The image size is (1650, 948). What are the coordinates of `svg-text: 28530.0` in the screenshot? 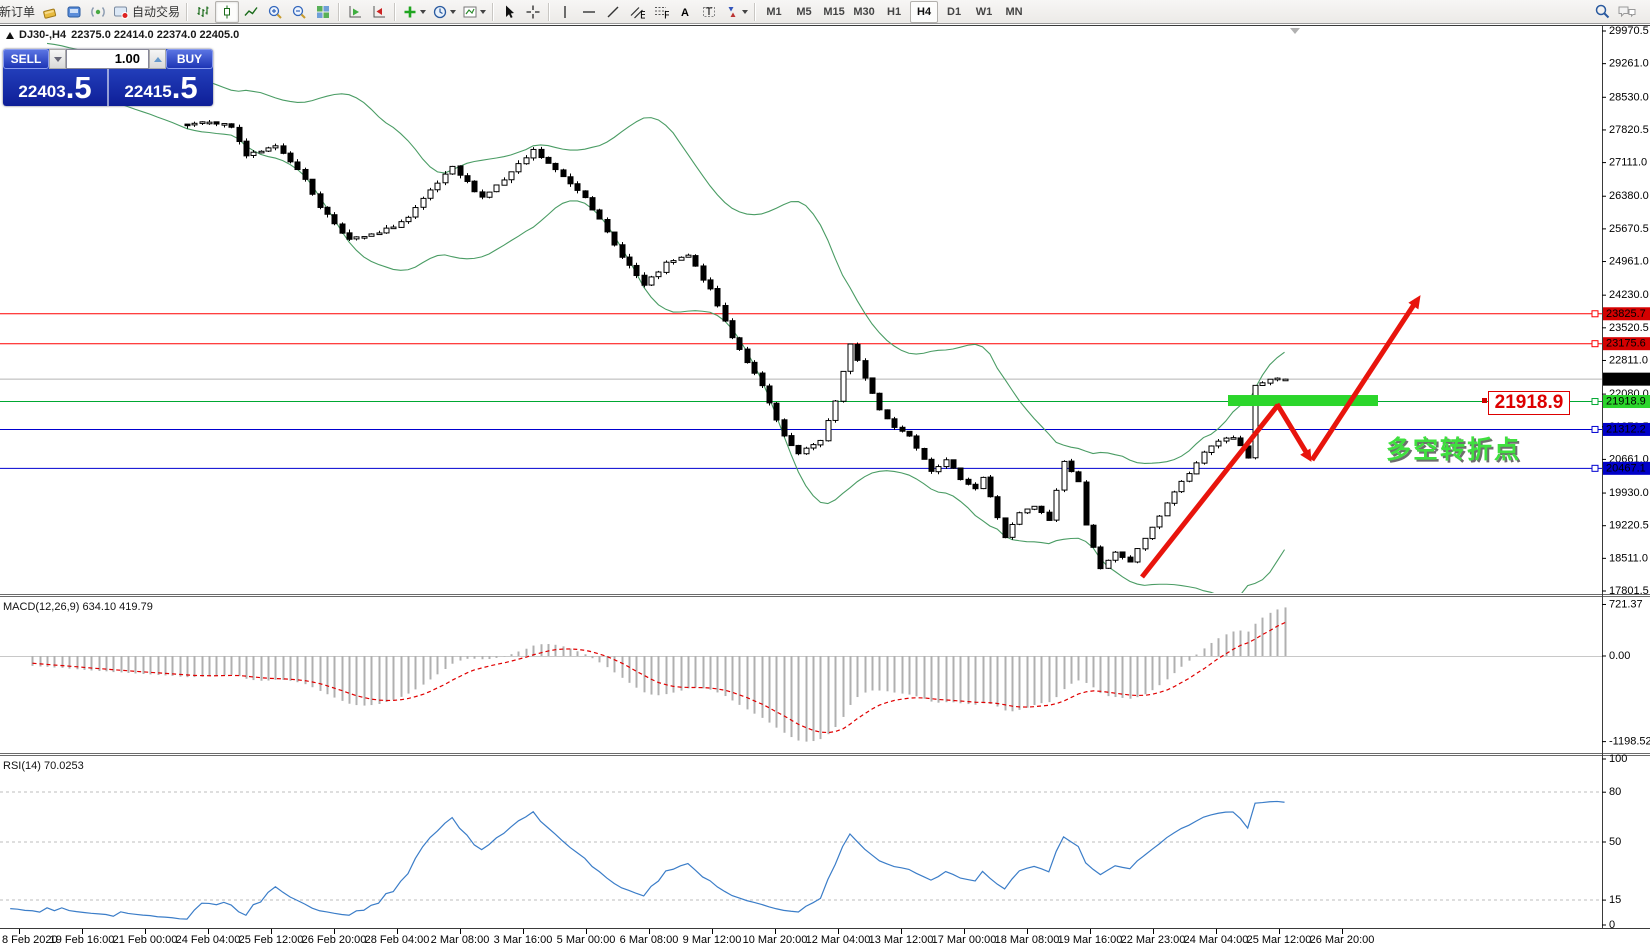 It's located at (1629, 97).